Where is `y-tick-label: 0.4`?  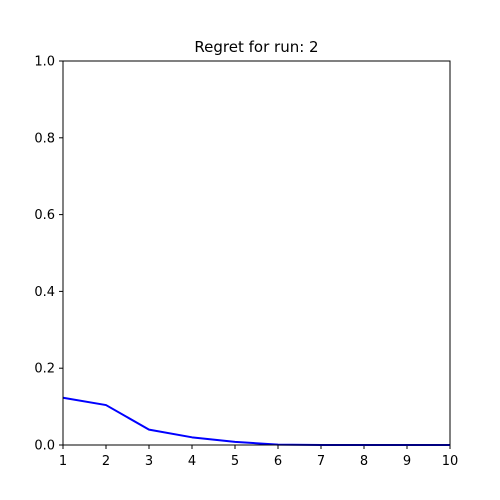
y-tick-label: 0.4 is located at coordinates (44, 292).